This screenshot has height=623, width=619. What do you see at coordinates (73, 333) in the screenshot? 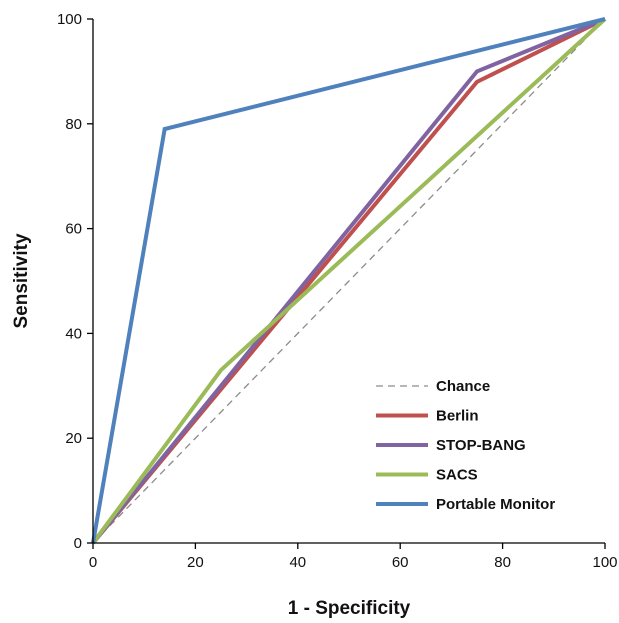
I see `y-tick-label-40: 40` at bounding box center [73, 333].